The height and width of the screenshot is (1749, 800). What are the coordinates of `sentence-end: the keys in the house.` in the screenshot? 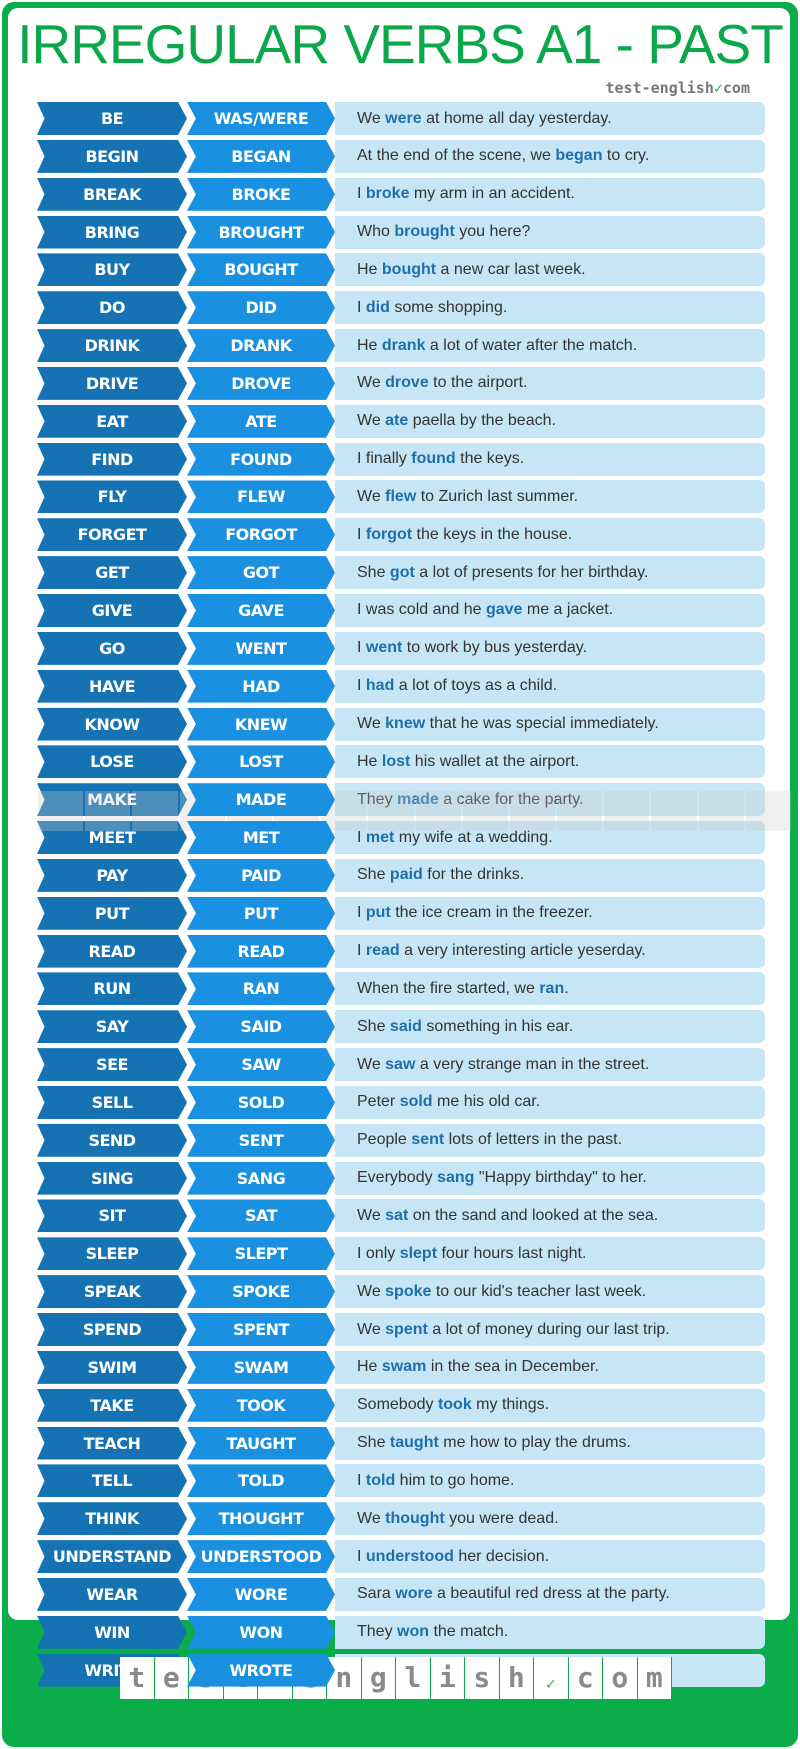 It's located at (492, 534).